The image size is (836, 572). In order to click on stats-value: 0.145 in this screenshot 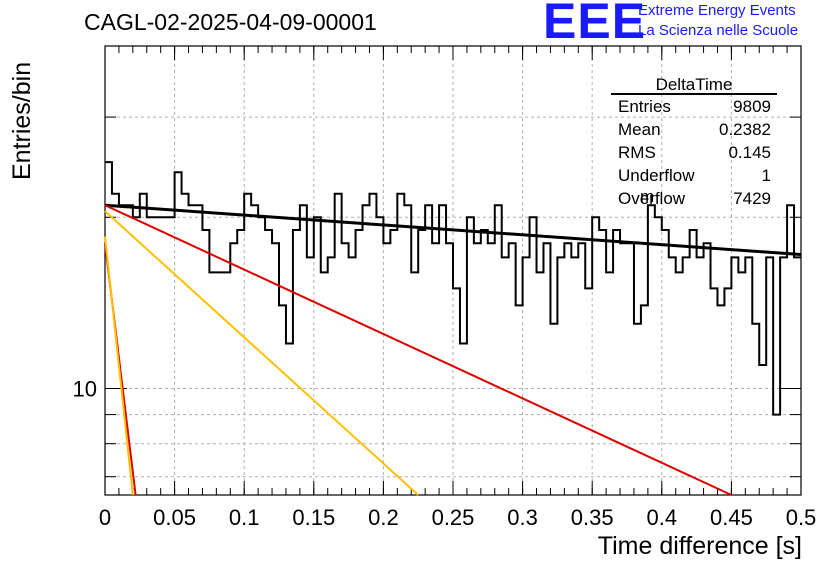, I will do `click(749, 152)`.